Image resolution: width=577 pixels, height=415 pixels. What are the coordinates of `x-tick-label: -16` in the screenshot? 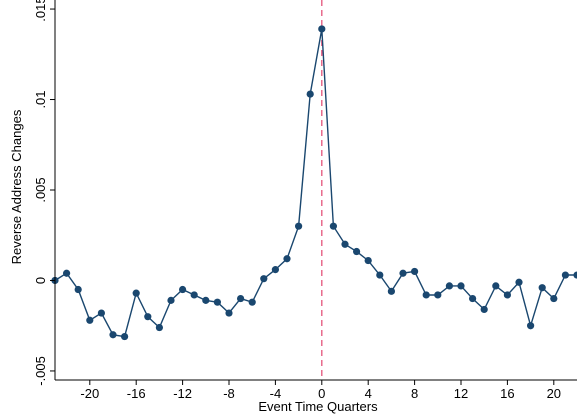 It's located at (136, 393).